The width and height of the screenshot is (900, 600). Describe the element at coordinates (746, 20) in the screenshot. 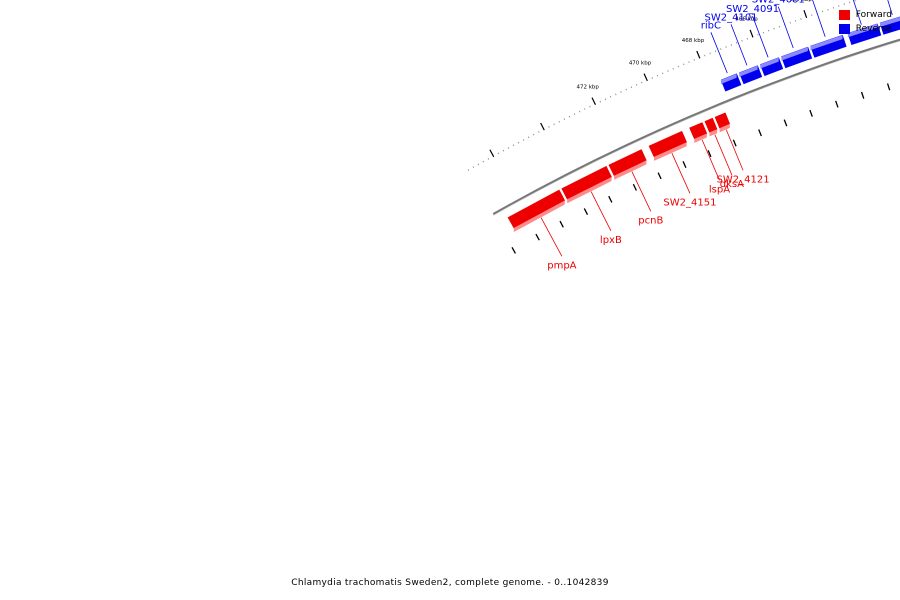

I see `tick-label: 466 kbp` at that location.